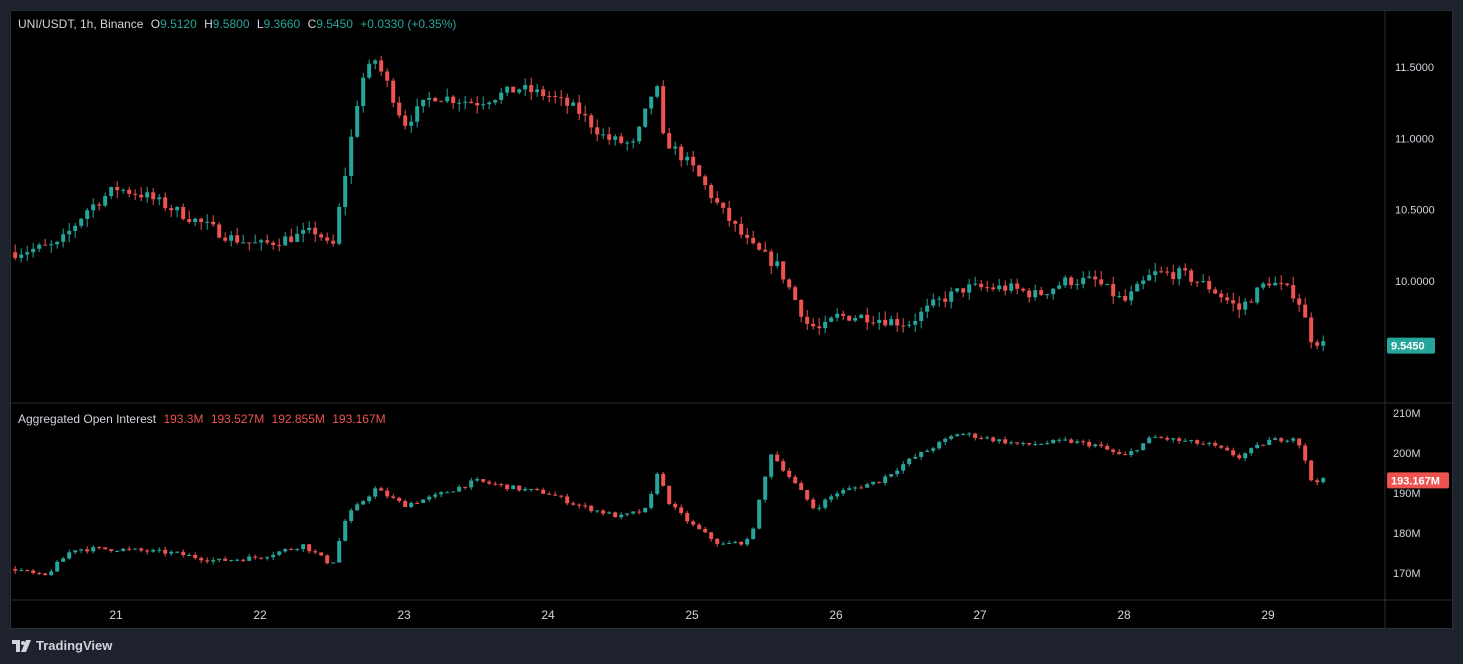  What do you see at coordinates (1411, 345) in the screenshot?
I see `price-last-tag-bg` at bounding box center [1411, 345].